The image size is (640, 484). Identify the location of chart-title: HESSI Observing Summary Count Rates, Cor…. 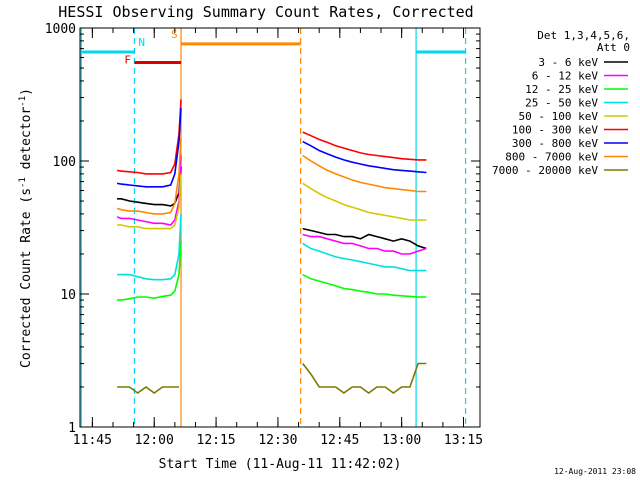
(265, 12).